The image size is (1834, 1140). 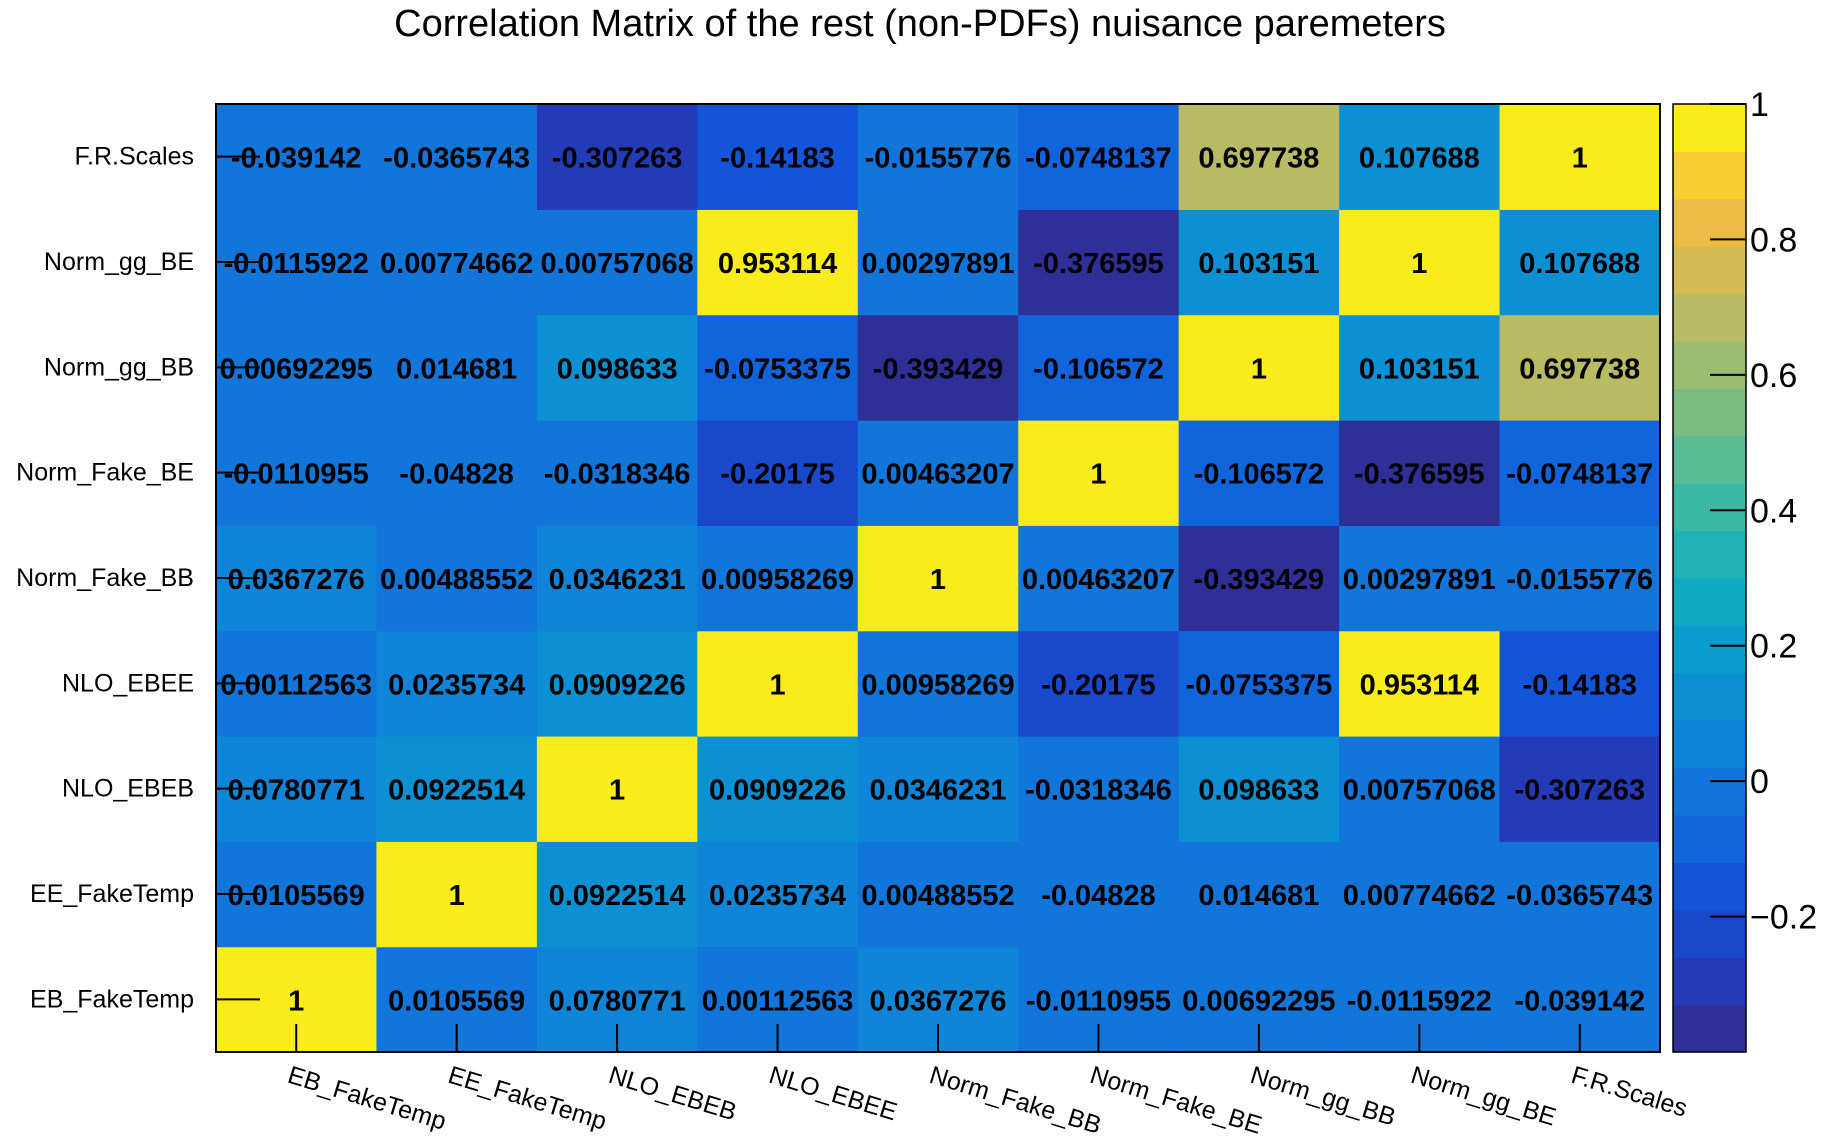 What do you see at coordinates (1484, 1096) in the screenshot?
I see `x-tick-label: Norm_gg_BE` at bounding box center [1484, 1096].